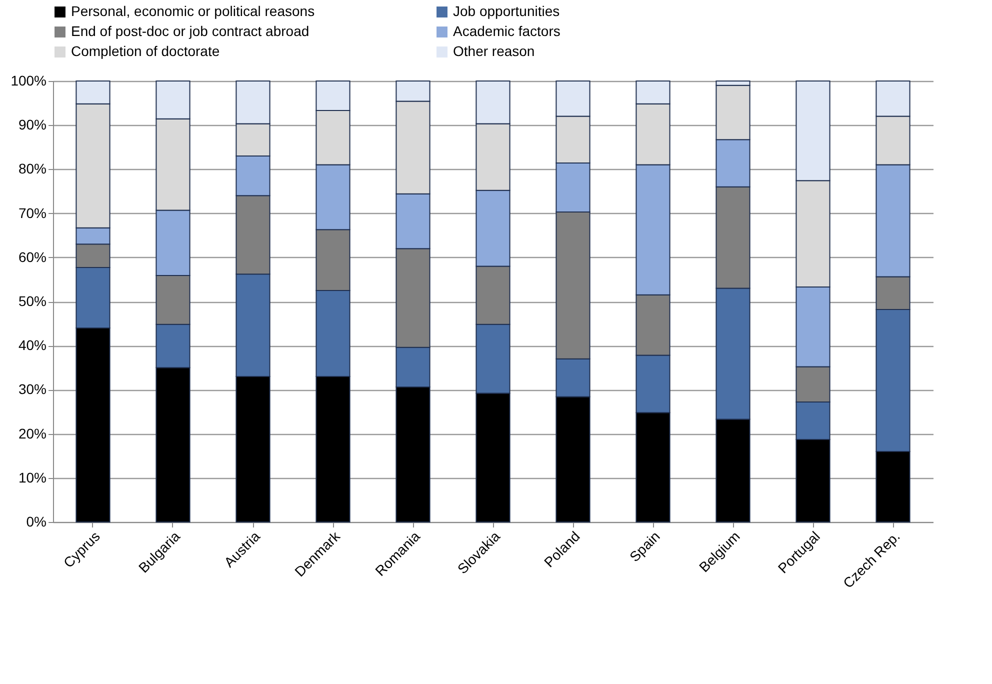 The width and height of the screenshot is (992, 684). I want to click on legend-label: Job opportunities, so click(506, 11).